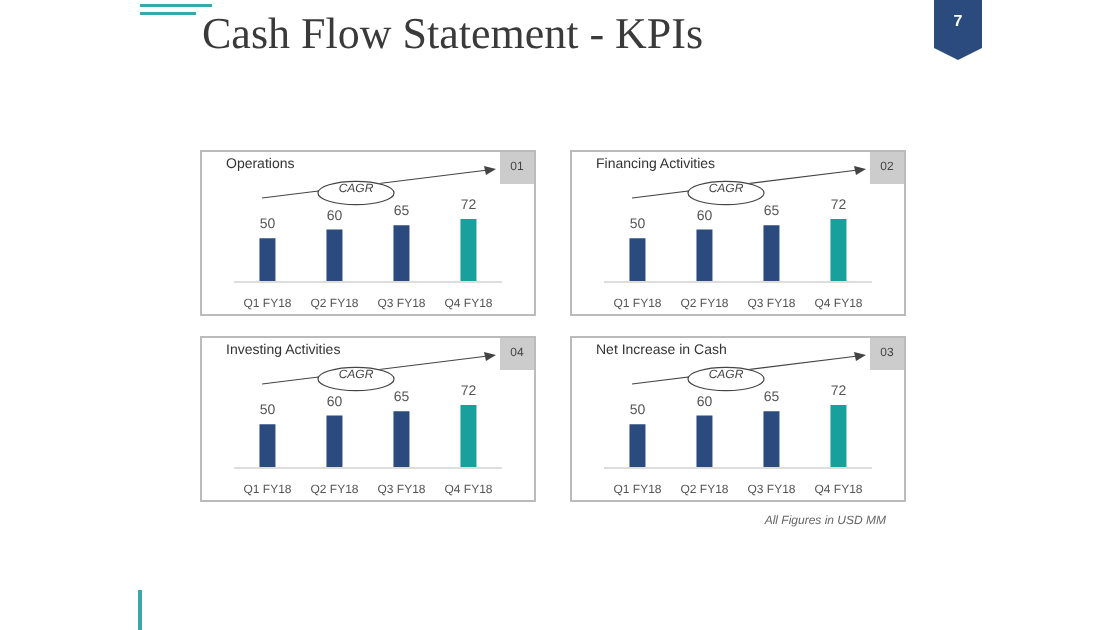 Image resolution: width=1120 pixels, height=630 pixels. What do you see at coordinates (958, 21) in the screenshot?
I see `text: 7` at bounding box center [958, 21].